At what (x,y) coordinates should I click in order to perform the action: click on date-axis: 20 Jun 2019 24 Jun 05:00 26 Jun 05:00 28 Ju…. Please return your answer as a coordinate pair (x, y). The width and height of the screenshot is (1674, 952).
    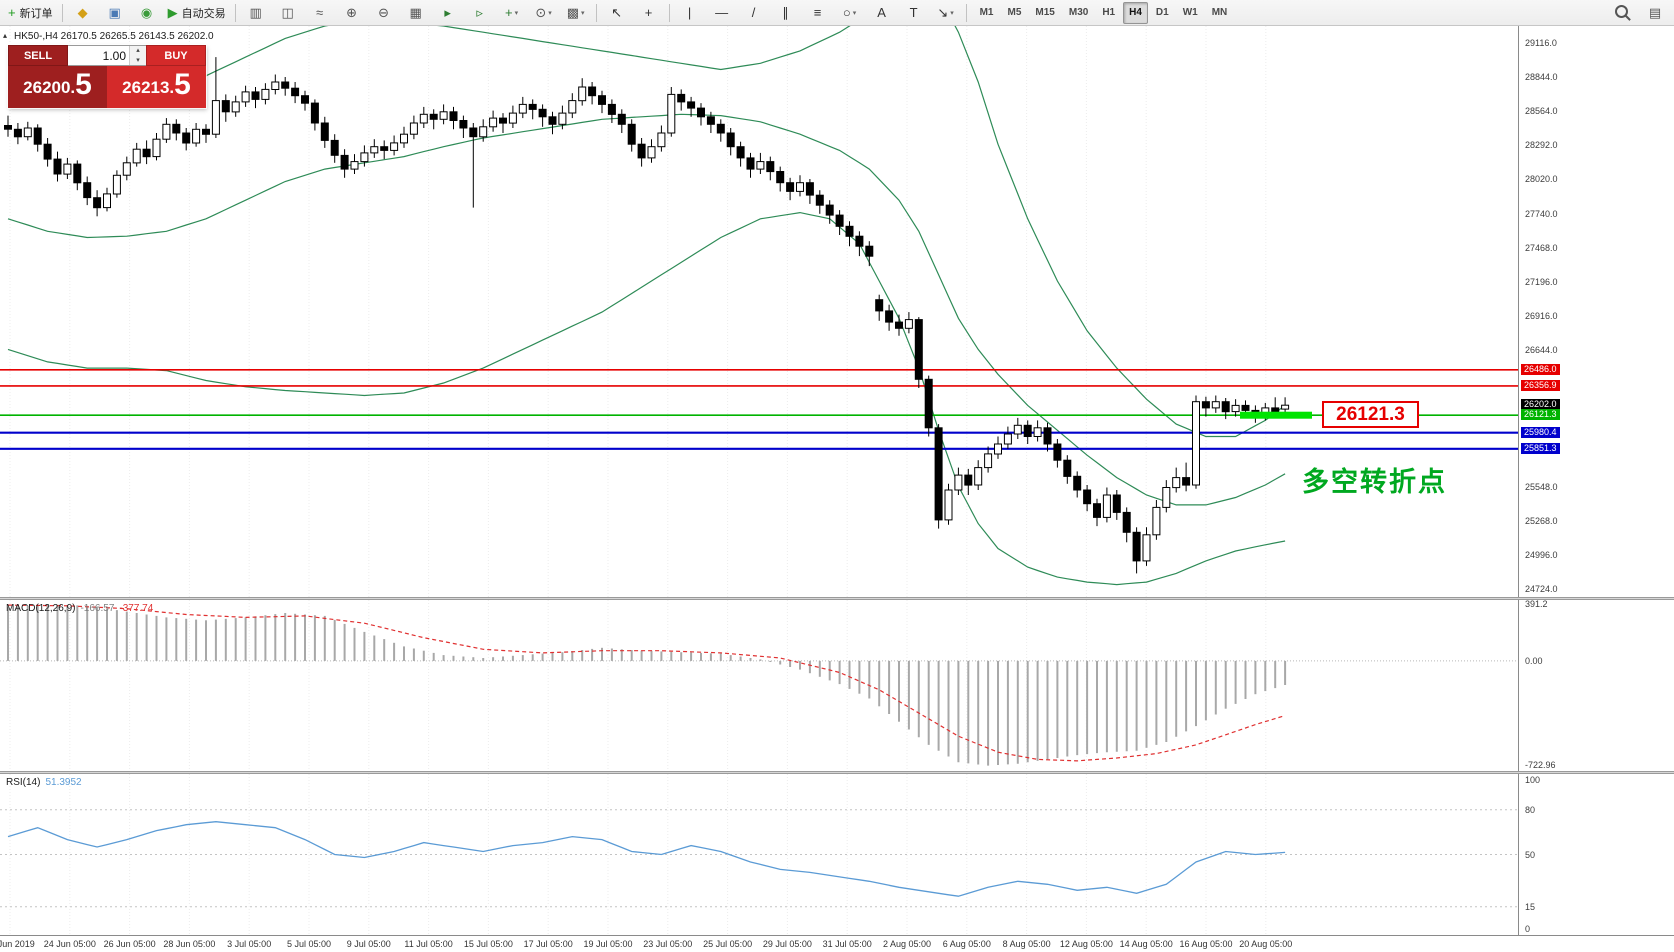
    Looking at the image, I should click on (837, 943).